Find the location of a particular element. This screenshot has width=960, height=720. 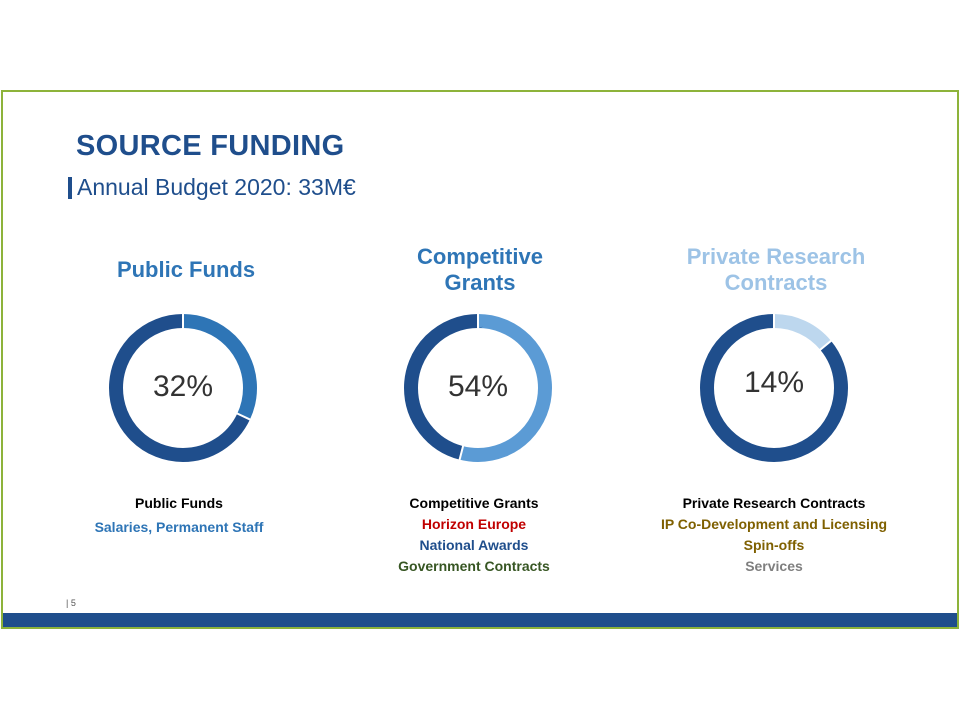

percent-public-funds: 32% is located at coordinates (183, 386).